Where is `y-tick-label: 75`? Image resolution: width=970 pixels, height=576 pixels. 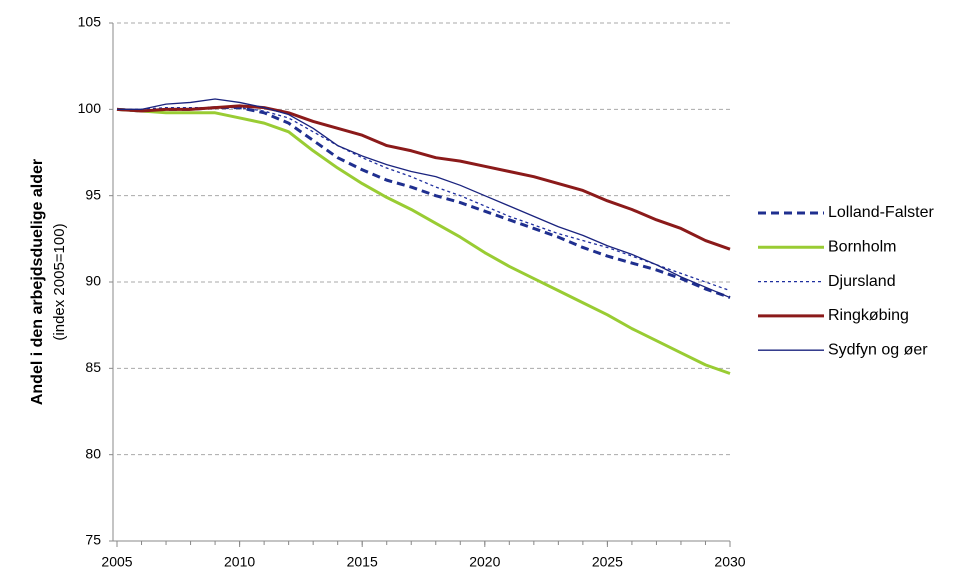
y-tick-label: 75 is located at coordinates (93, 540).